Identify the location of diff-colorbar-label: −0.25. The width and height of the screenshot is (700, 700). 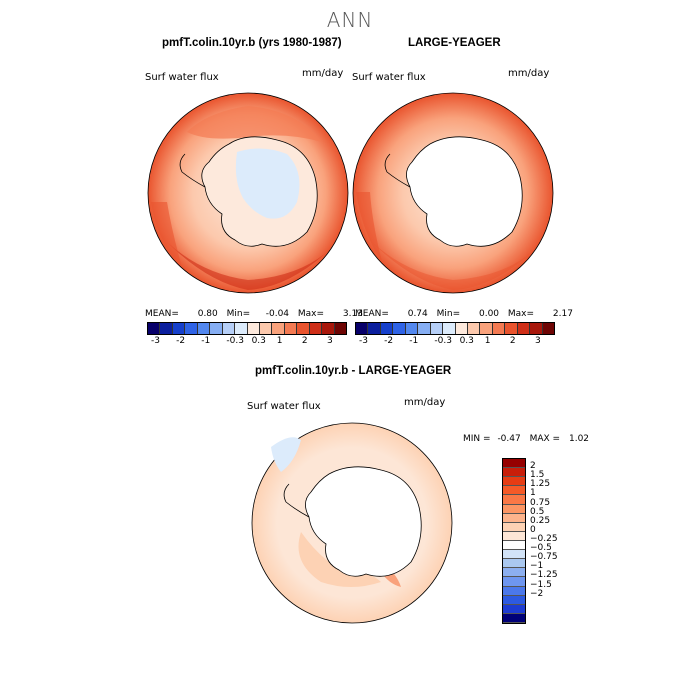
(544, 539).